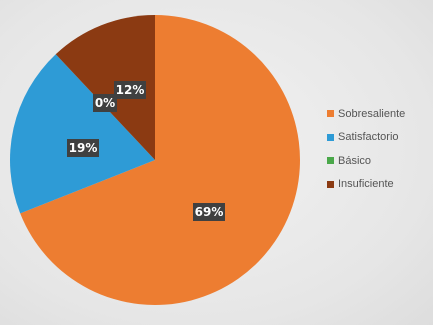  What do you see at coordinates (330, 160) in the screenshot?
I see `legend-swatch-basico` at bounding box center [330, 160].